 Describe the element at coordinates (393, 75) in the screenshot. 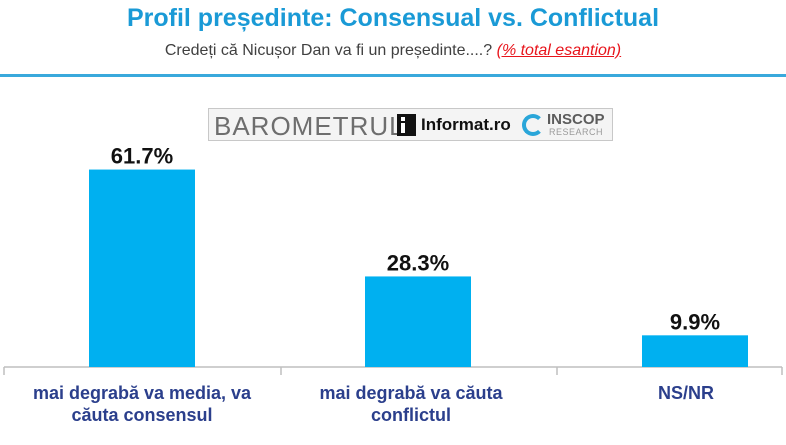

I see `title-divider` at that location.